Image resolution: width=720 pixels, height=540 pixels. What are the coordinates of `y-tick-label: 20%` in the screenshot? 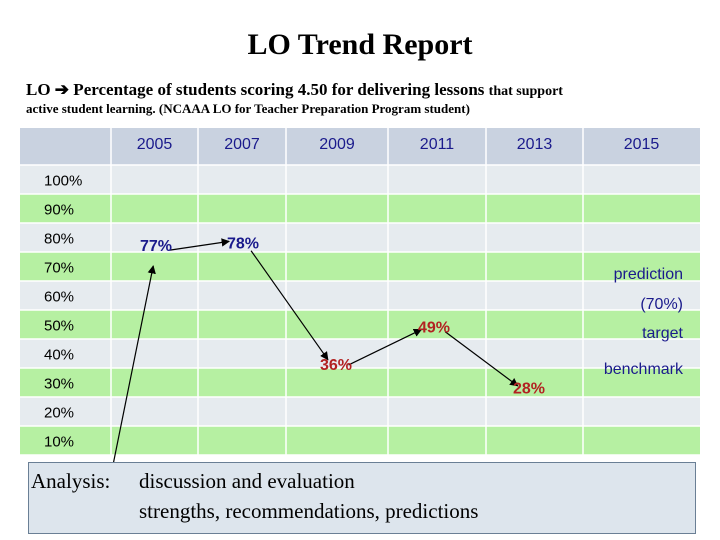 It's located at (59, 413).